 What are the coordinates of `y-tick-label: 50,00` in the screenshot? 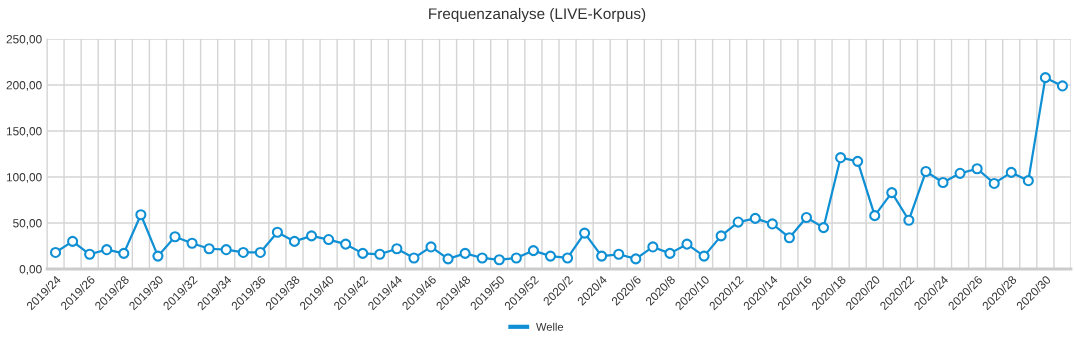 It's located at (27, 224).